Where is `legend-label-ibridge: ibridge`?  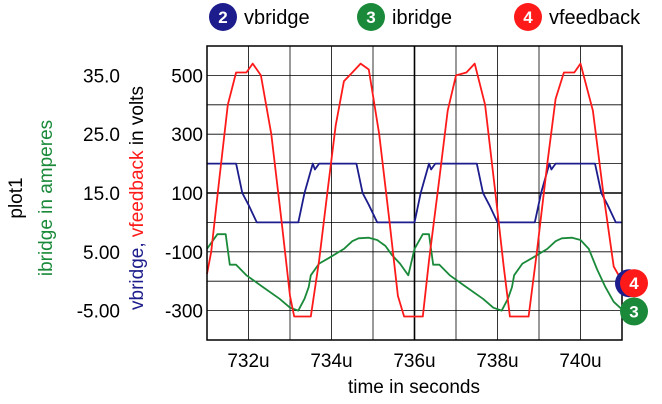
legend-label-ibridge: ibridge is located at coordinates (422, 18).